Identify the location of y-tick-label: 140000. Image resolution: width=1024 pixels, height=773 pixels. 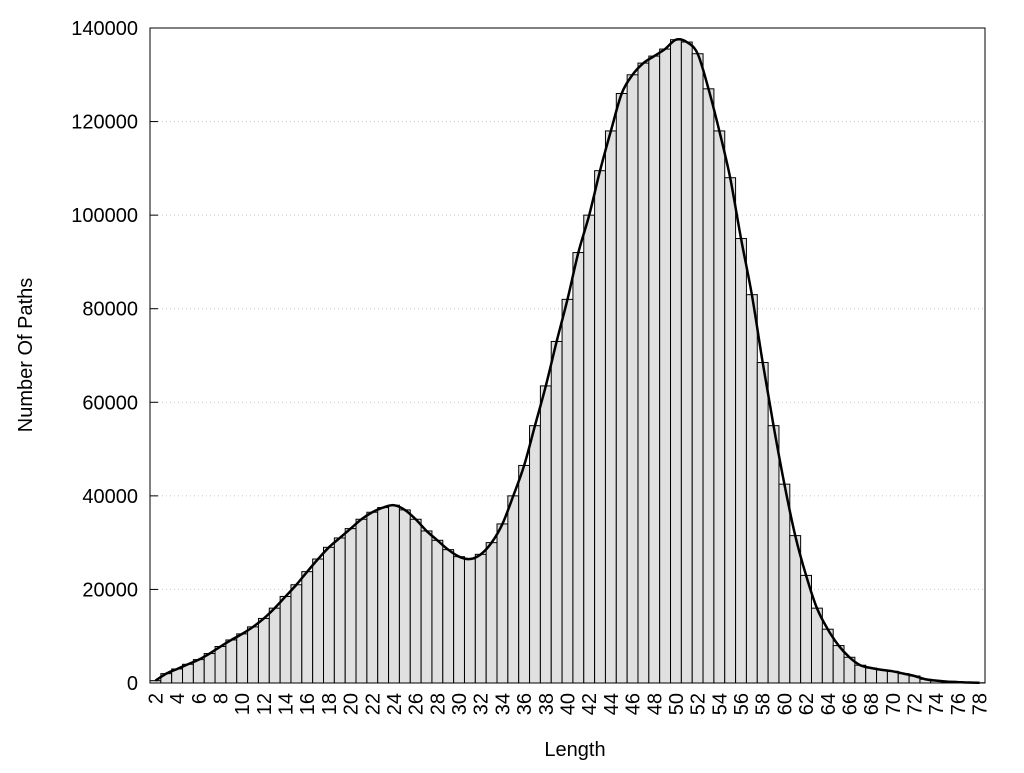
(104, 29).